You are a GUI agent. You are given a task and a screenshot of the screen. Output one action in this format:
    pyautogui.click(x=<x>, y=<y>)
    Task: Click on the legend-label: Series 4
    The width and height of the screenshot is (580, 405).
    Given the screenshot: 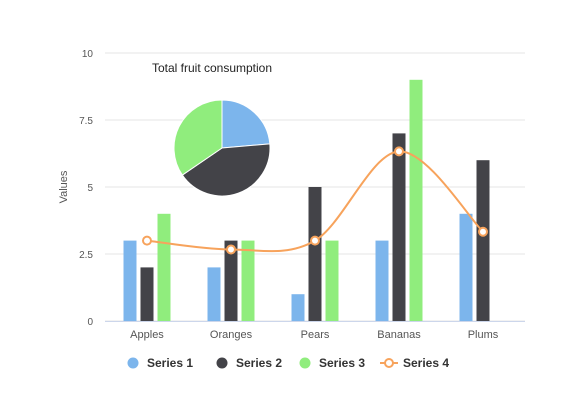 What is the action you would take?
    pyautogui.click(x=426, y=363)
    